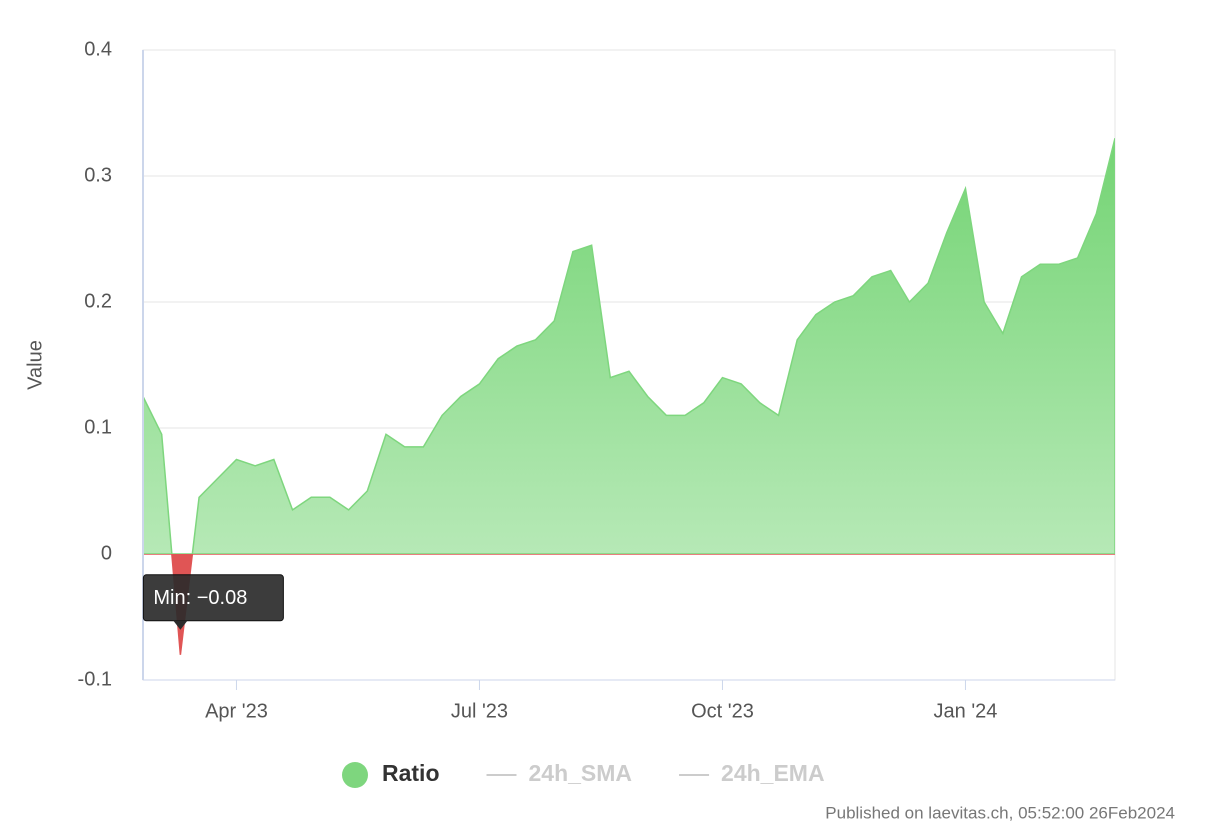 The width and height of the screenshot is (1220, 839). Describe the element at coordinates (479, 711) in the screenshot. I see `x-tick-label: Jul '23` at that location.